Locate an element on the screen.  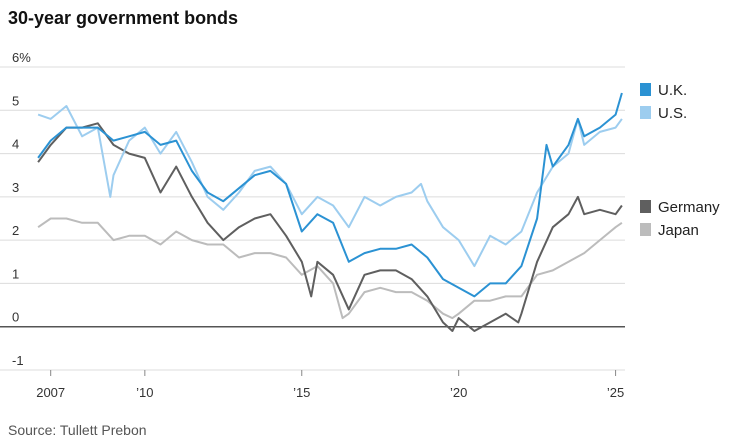
legend-label-us: U.S. is located at coordinates (672, 113).